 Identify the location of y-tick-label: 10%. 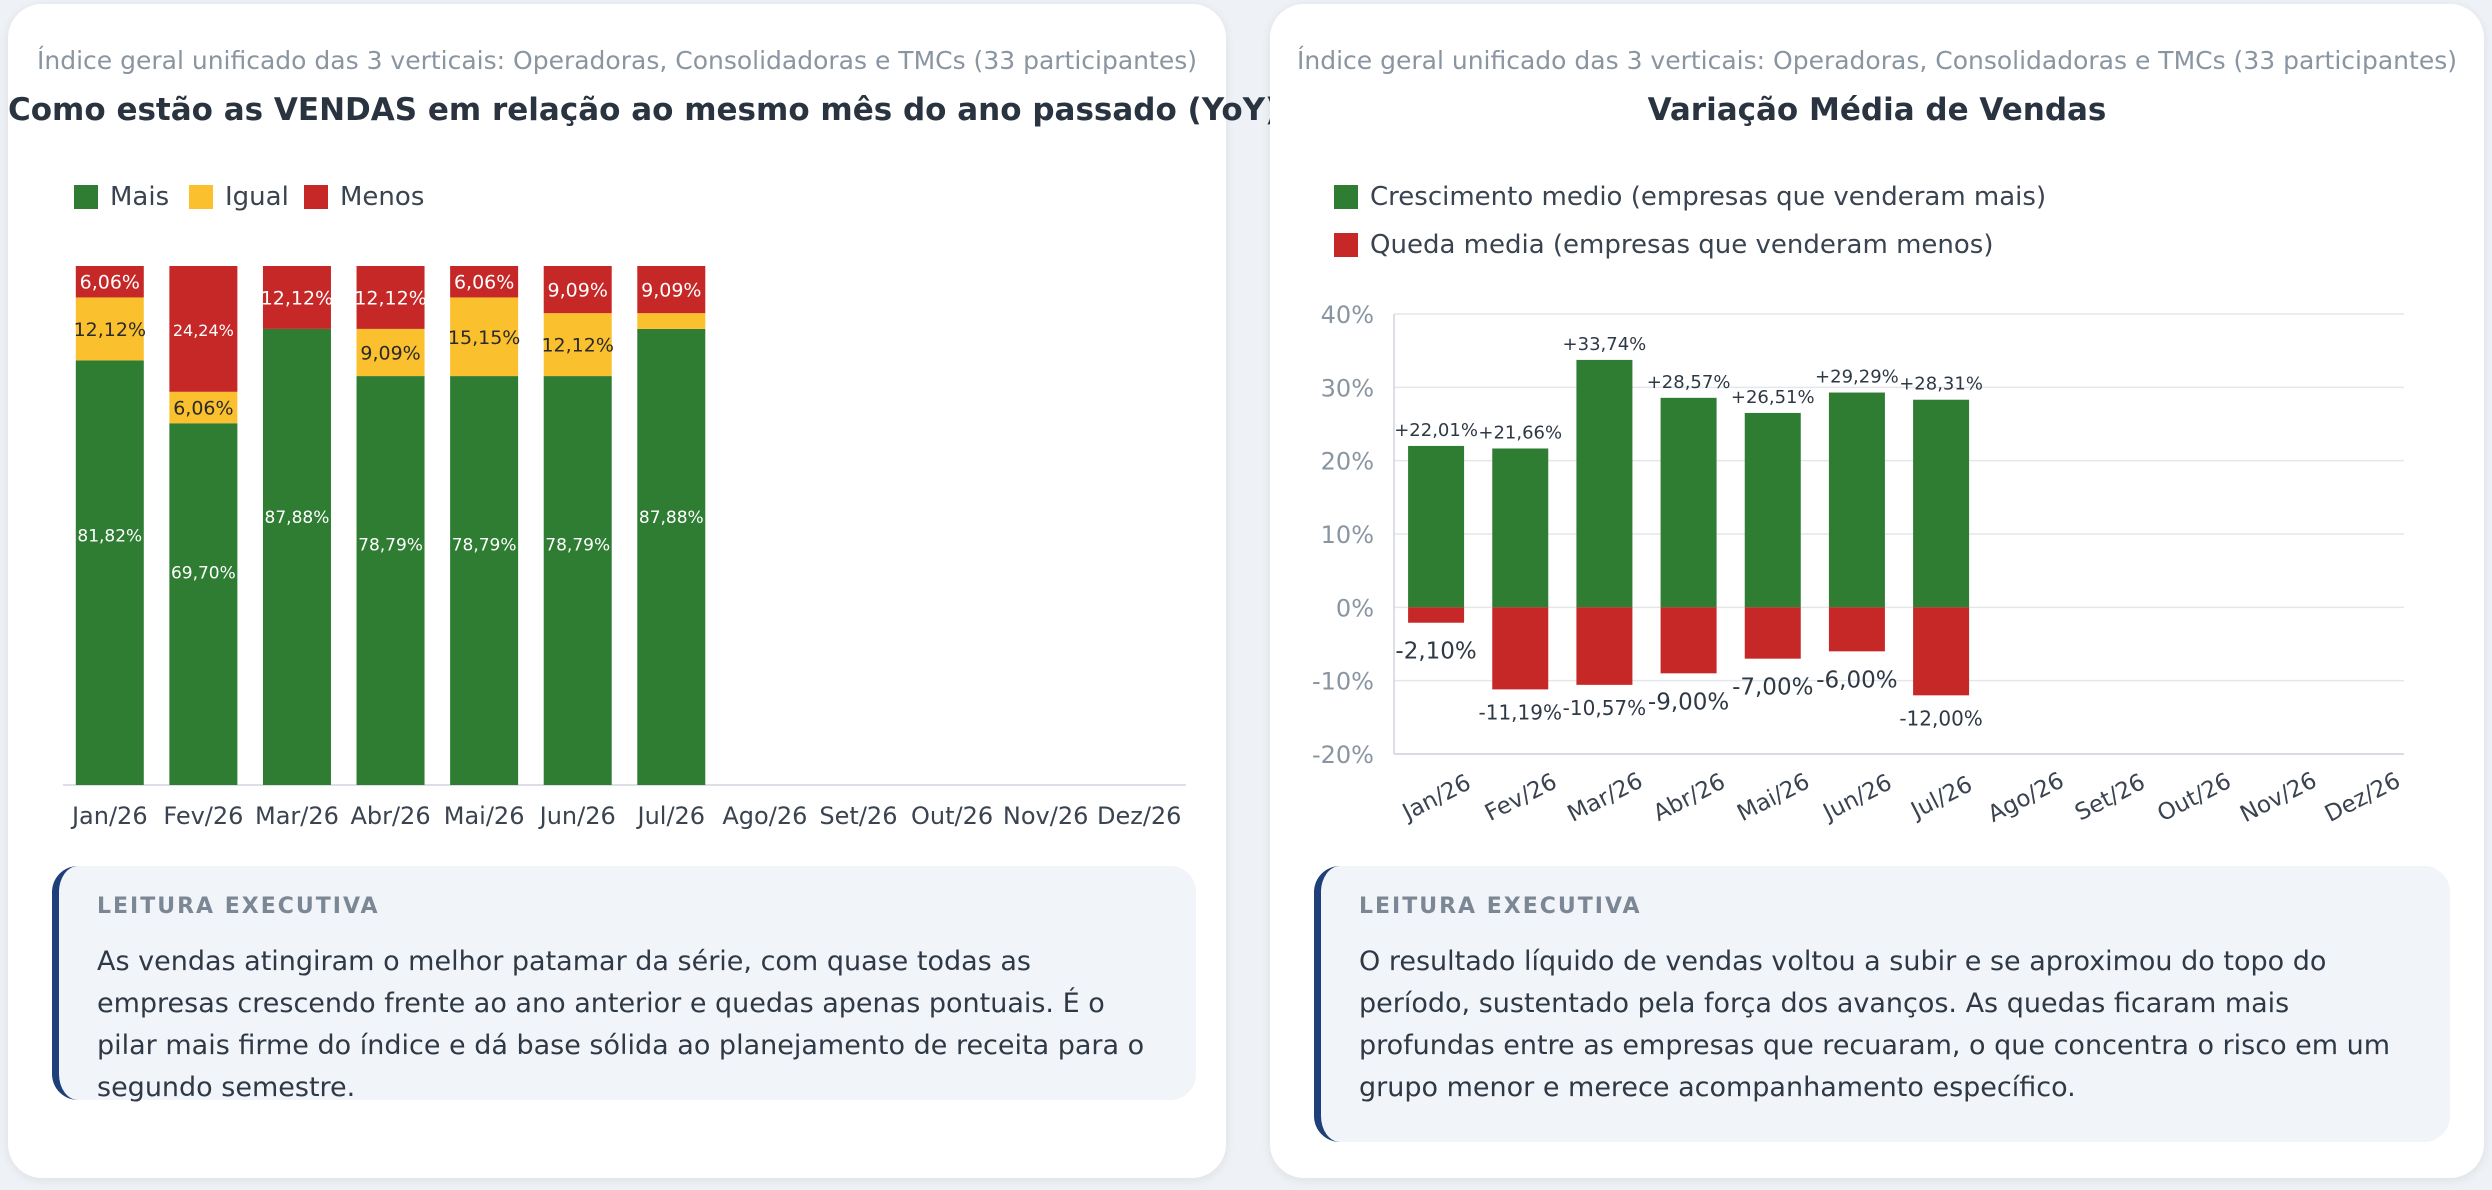
(1347, 535).